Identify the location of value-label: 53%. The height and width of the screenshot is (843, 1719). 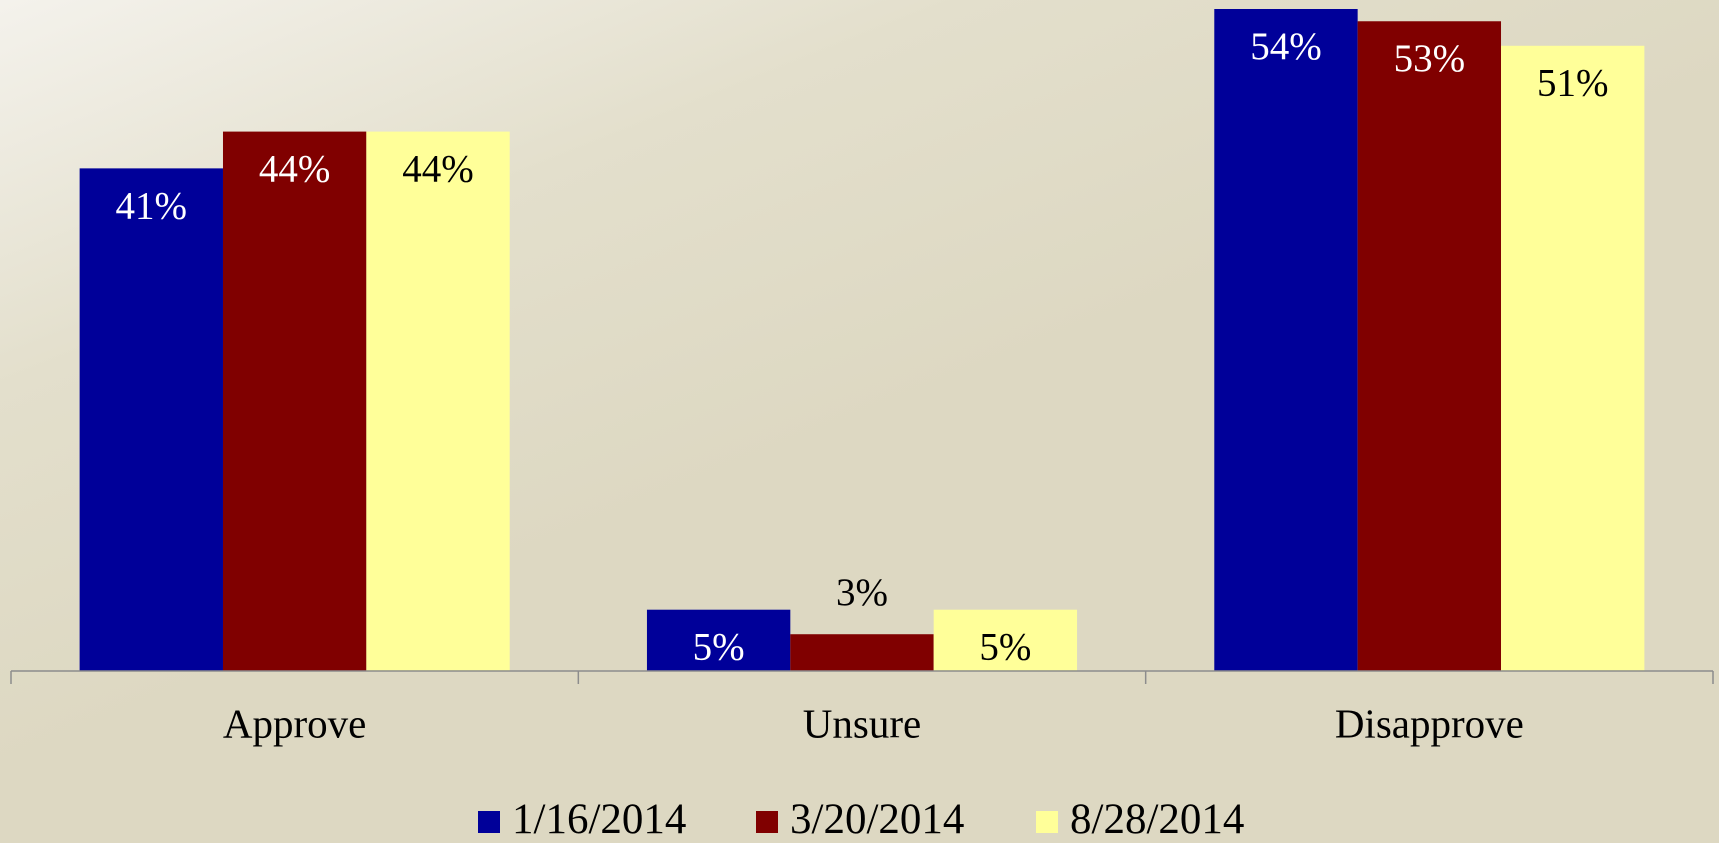
(1430, 58).